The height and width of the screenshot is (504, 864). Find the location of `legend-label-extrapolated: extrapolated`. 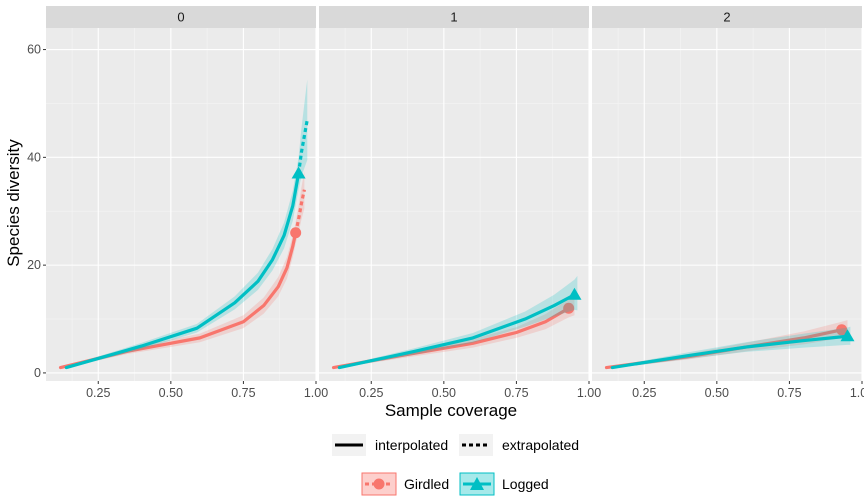

legend-label-extrapolated: extrapolated is located at coordinates (540, 445).